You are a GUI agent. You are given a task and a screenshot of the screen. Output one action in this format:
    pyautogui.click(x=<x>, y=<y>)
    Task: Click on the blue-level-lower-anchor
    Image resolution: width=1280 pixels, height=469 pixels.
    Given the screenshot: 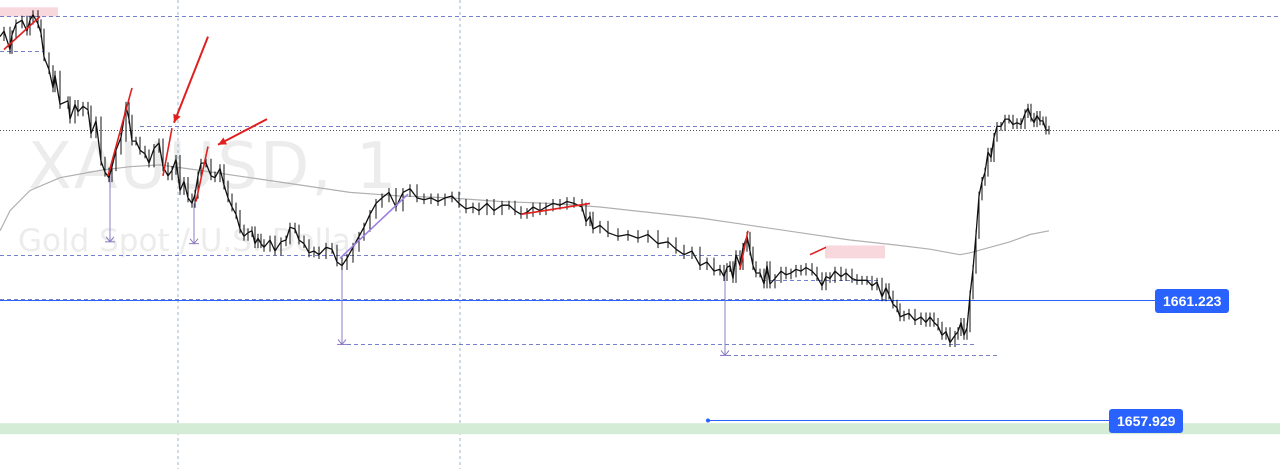 What is the action you would take?
    pyautogui.click(x=708, y=420)
    